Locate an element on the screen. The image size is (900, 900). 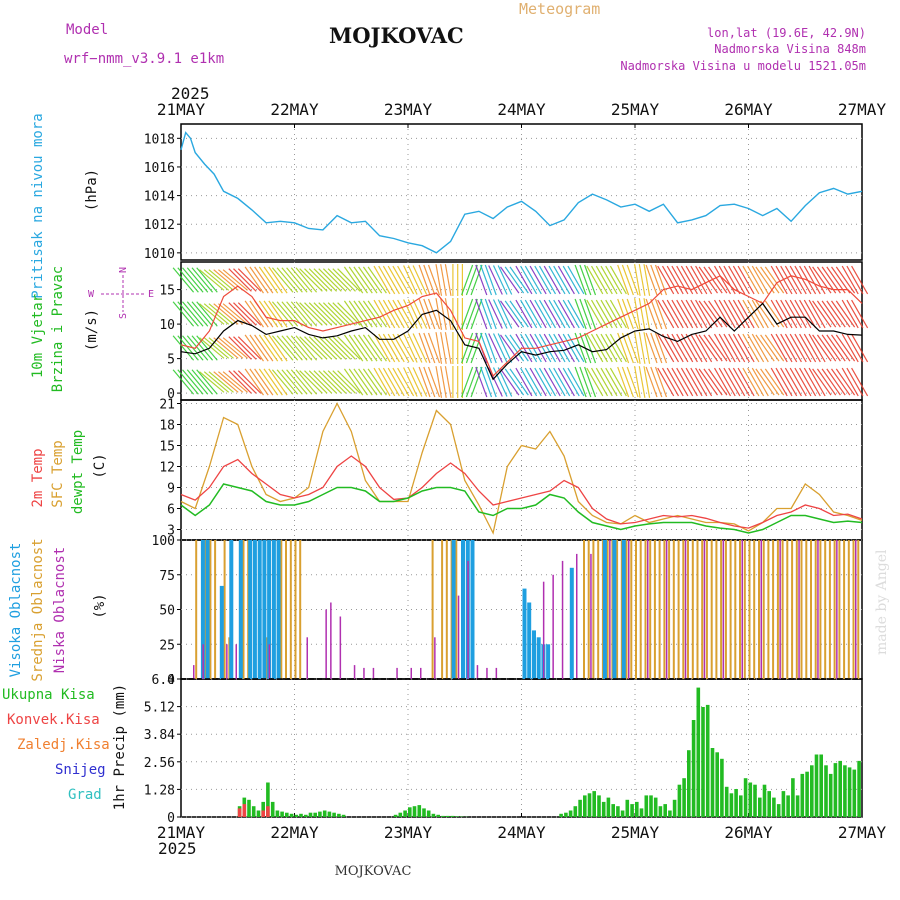
xtick-label-top: 27MAY is located at coordinates (862, 109).